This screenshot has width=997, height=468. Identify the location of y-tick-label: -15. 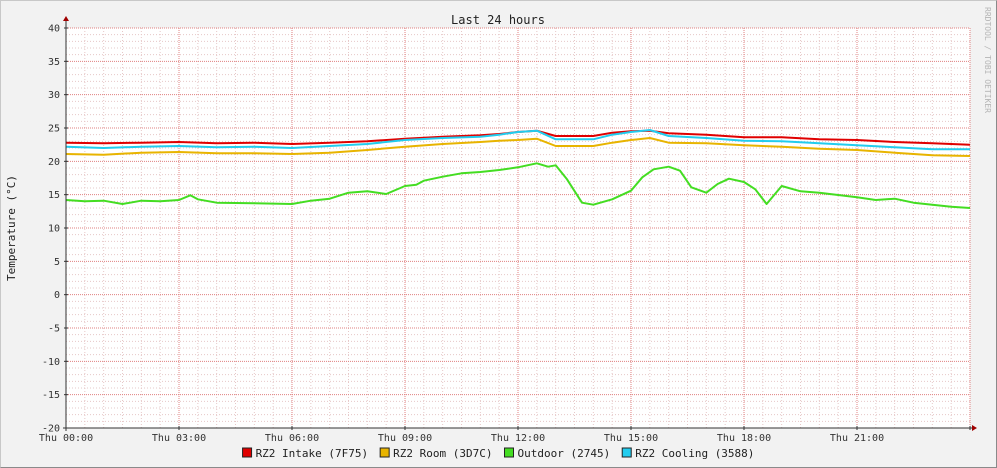
(51, 395).